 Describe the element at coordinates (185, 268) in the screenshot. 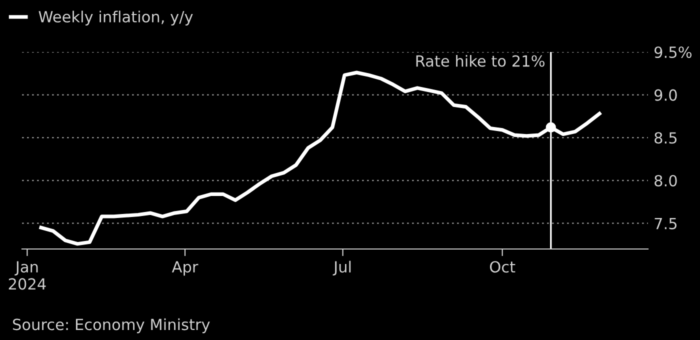

I see `x-tick-label: Apr` at that location.